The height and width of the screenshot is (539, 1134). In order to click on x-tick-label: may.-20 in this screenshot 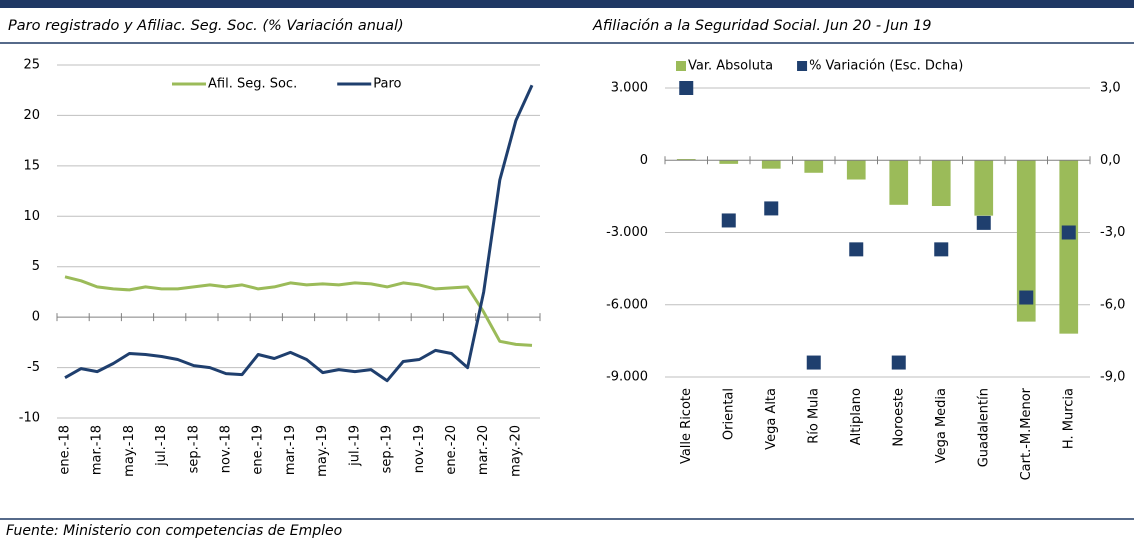, I will do `click(515, 451)`.